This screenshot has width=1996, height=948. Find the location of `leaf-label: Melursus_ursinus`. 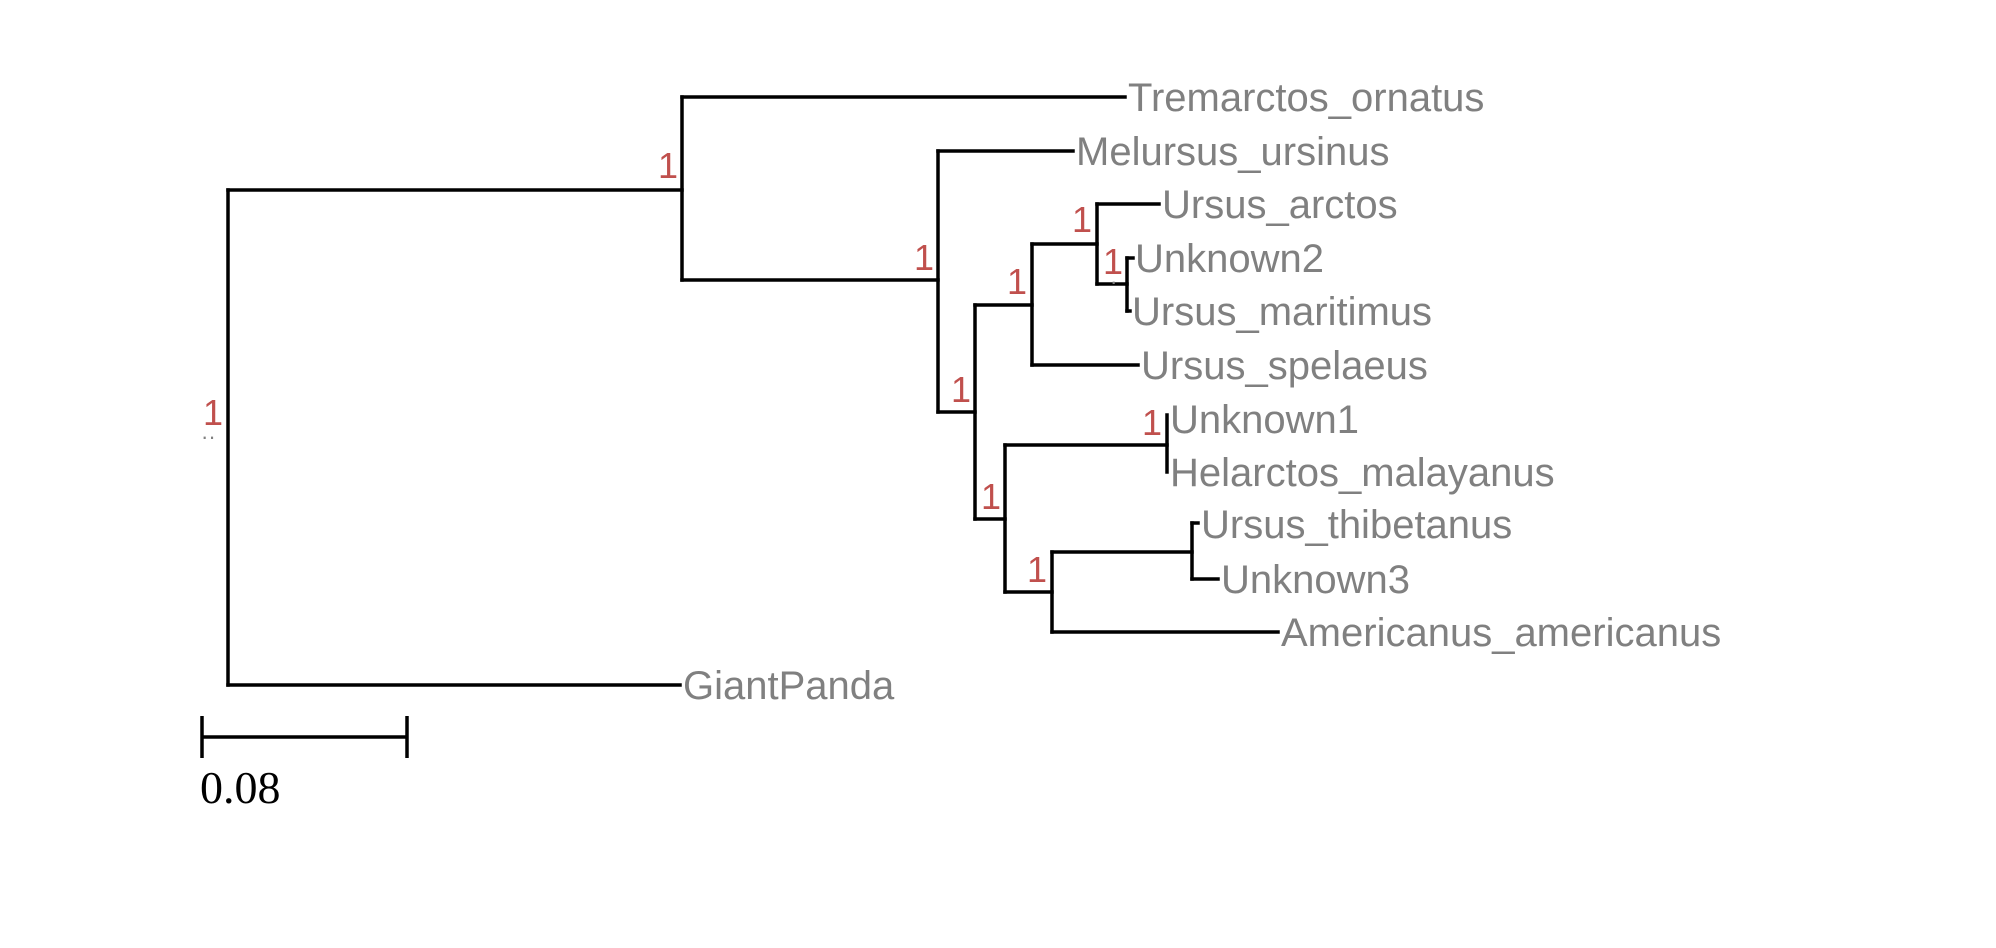

leaf-label: Melursus_ursinus is located at coordinates (1232, 152).